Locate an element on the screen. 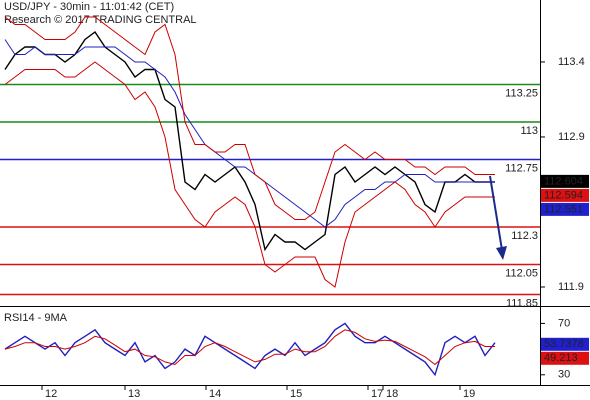 The image size is (590, 400). chart-title: USD/JPY - 30min - 11:01:42 (CET) is located at coordinates (89, 7).